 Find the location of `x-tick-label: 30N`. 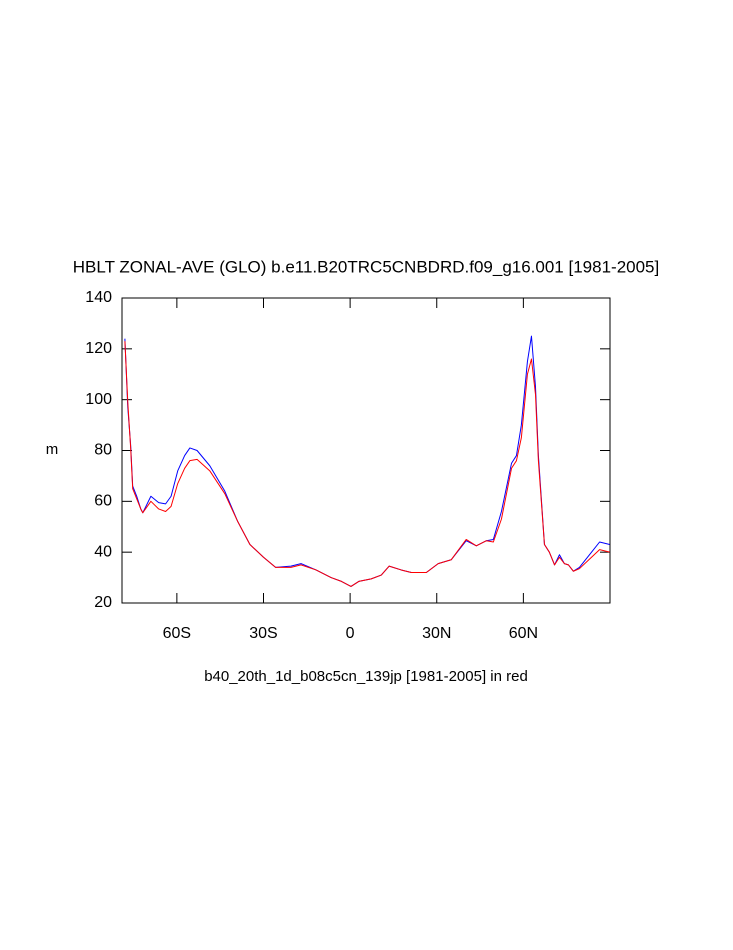

x-tick-label: 30N is located at coordinates (436, 633).